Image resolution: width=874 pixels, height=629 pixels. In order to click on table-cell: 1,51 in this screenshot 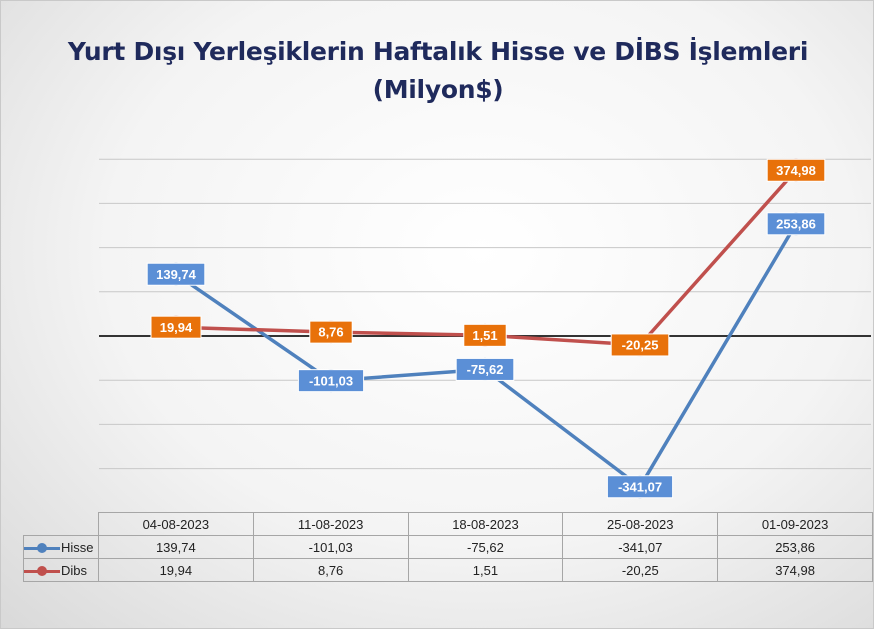, I will do `click(485, 570)`.